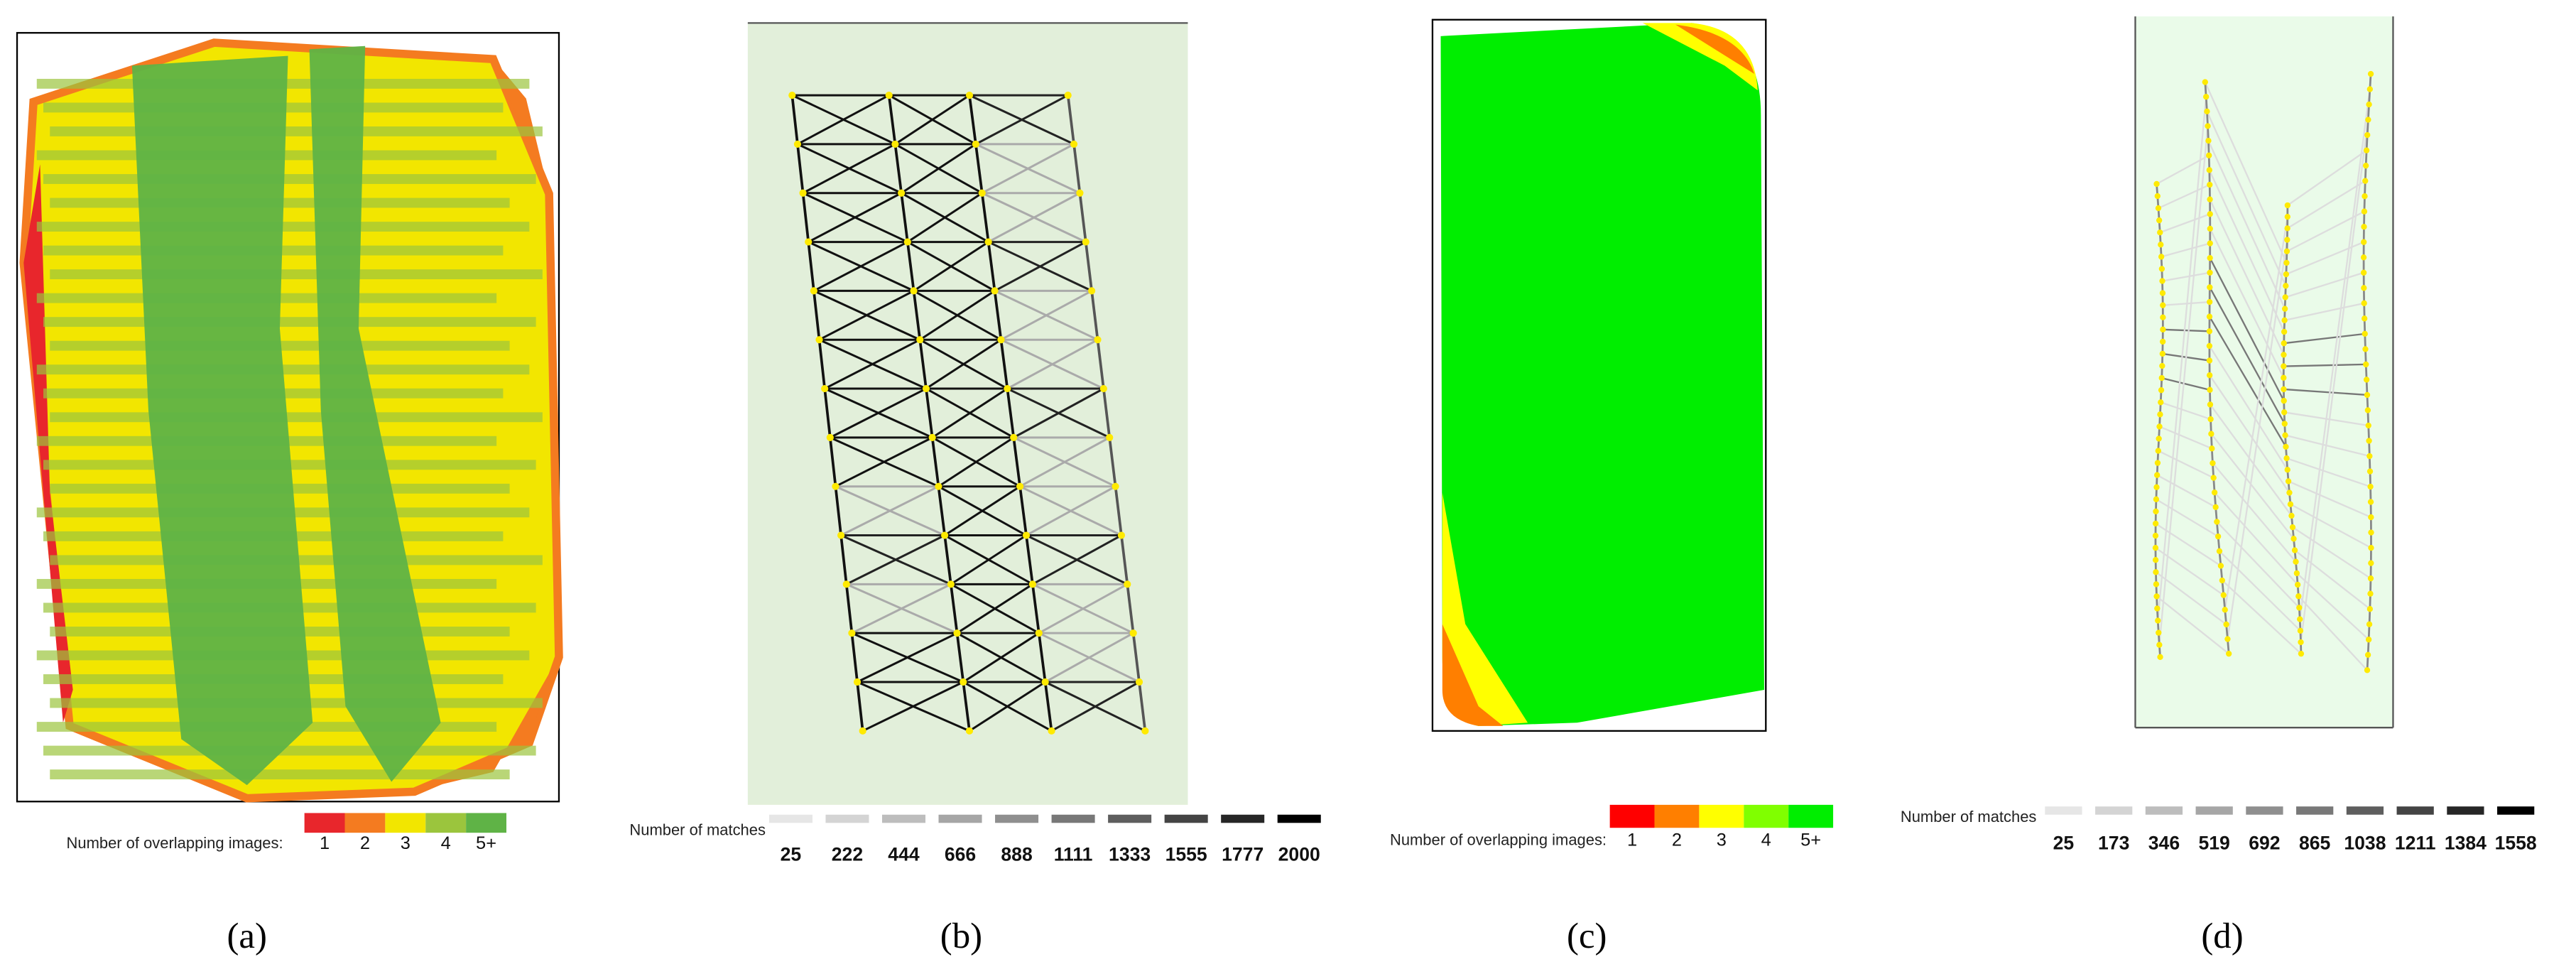 This screenshot has height=974, width=2576. I want to click on legend-label: 1384, so click(2466, 842).